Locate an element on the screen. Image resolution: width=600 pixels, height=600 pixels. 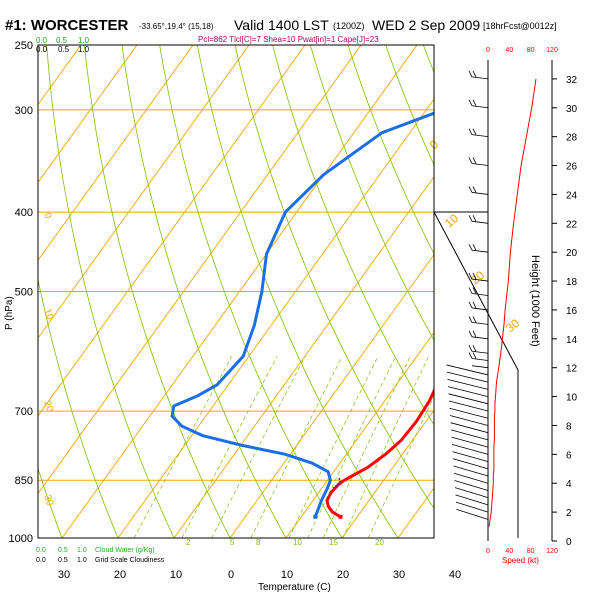
height-tick-label: 10 is located at coordinates (572, 398).